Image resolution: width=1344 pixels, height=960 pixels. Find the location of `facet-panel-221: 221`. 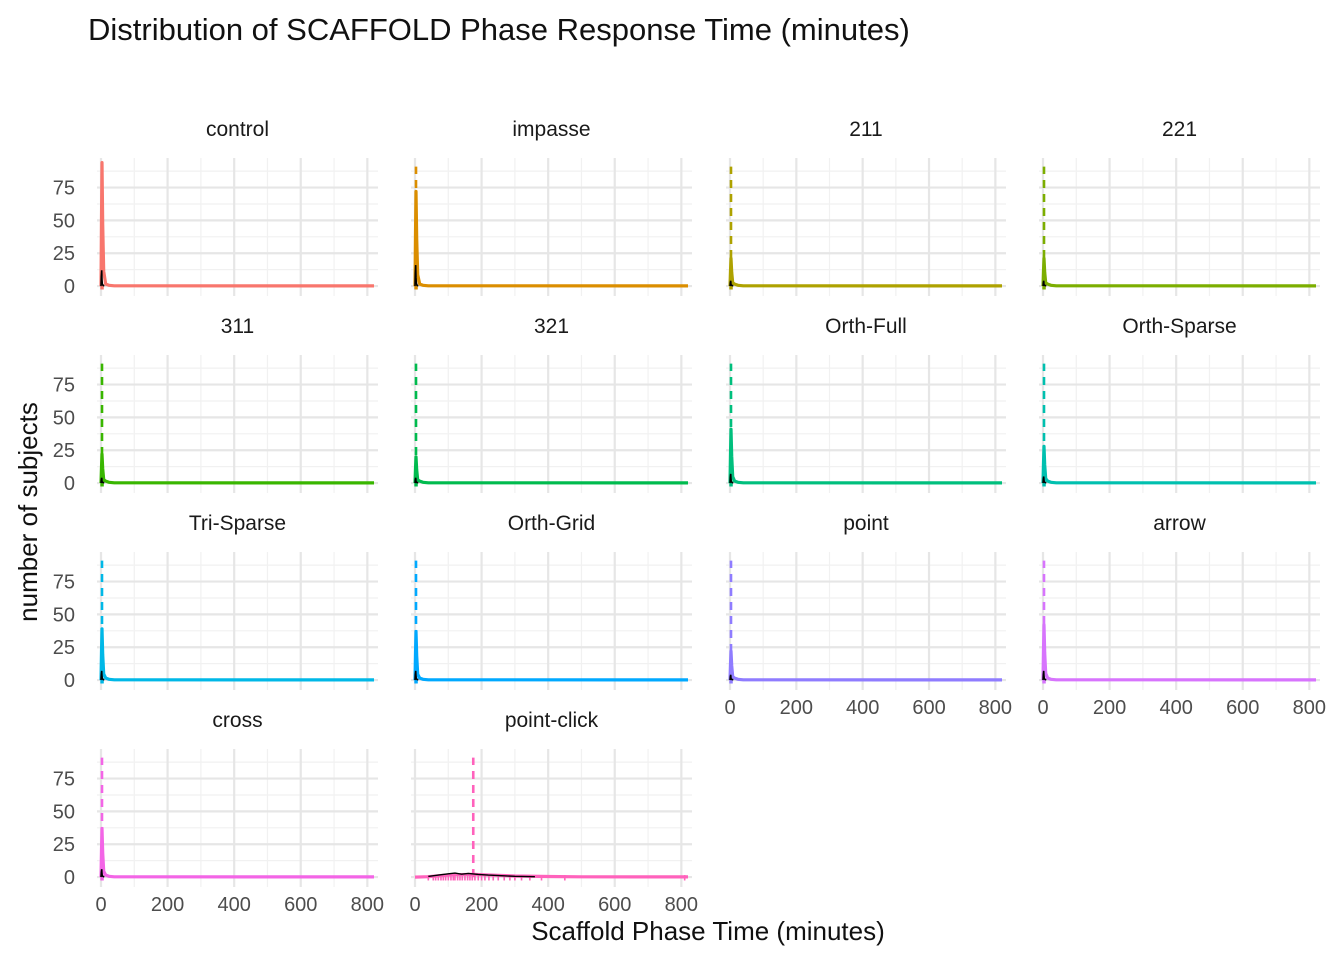

facet-panel-221: 221 is located at coordinates (1179, 207).